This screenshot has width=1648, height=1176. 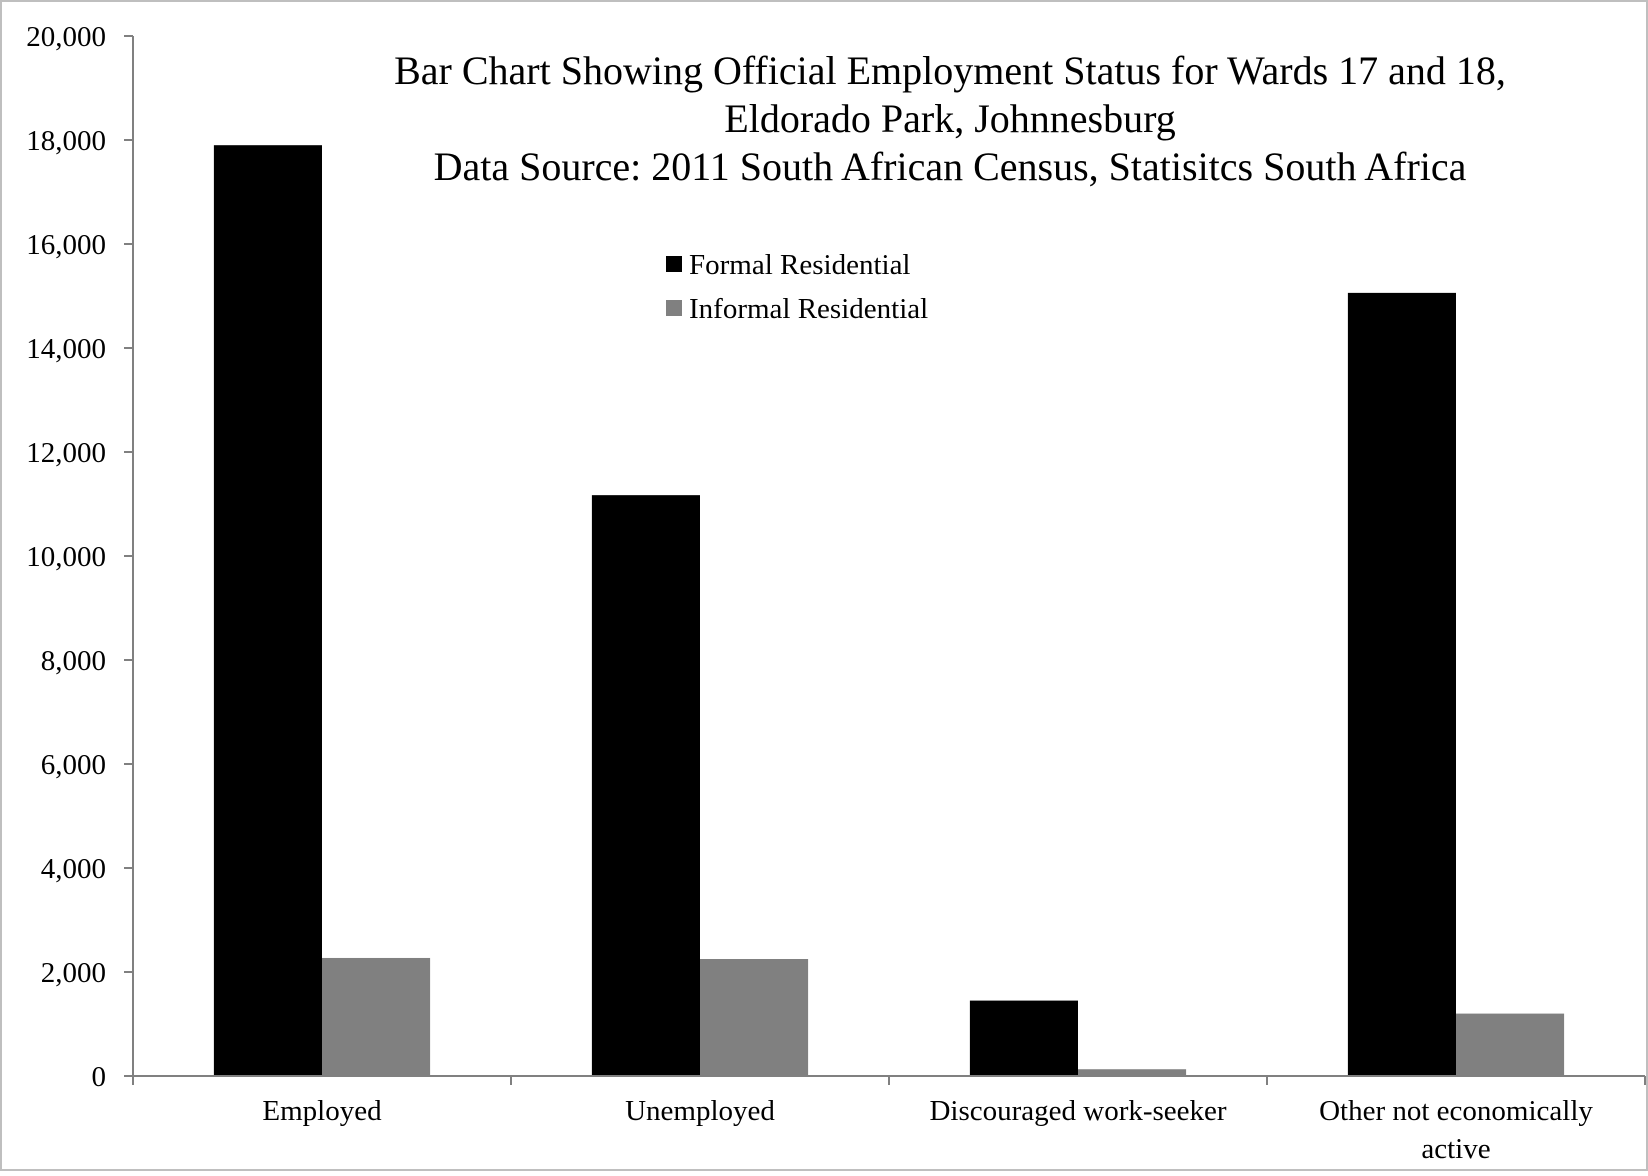 What do you see at coordinates (66, 141) in the screenshot?
I see `y-tick-label: 18,000` at bounding box center [66, 141].